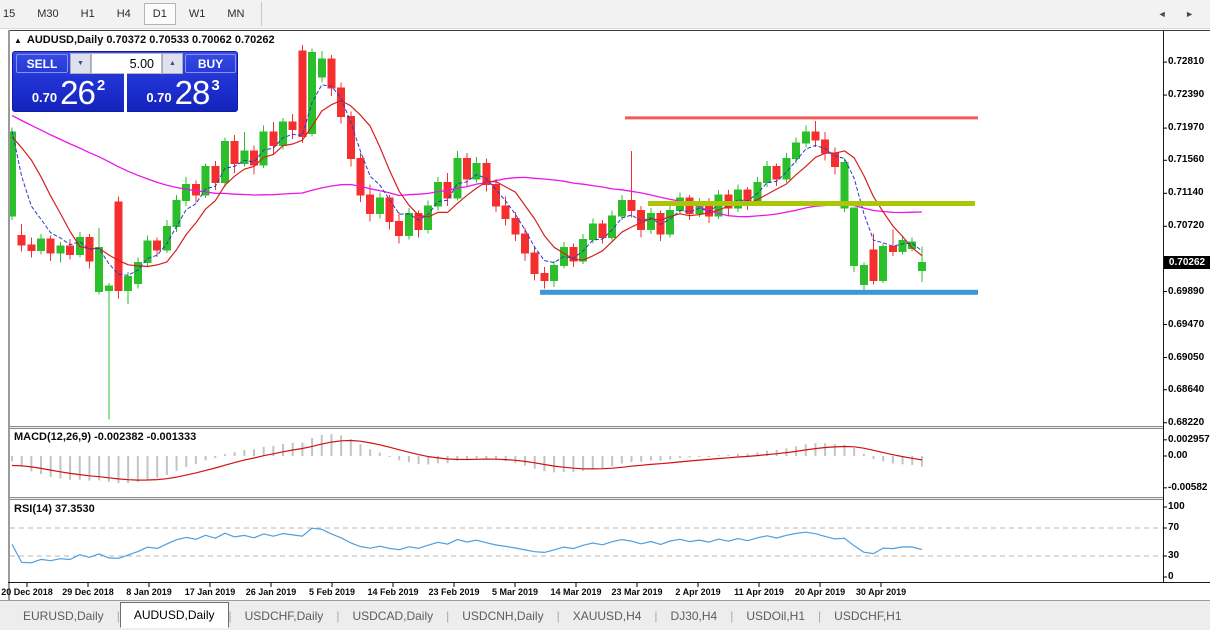  I want to click on toolbar-separator, so click(262, 14).